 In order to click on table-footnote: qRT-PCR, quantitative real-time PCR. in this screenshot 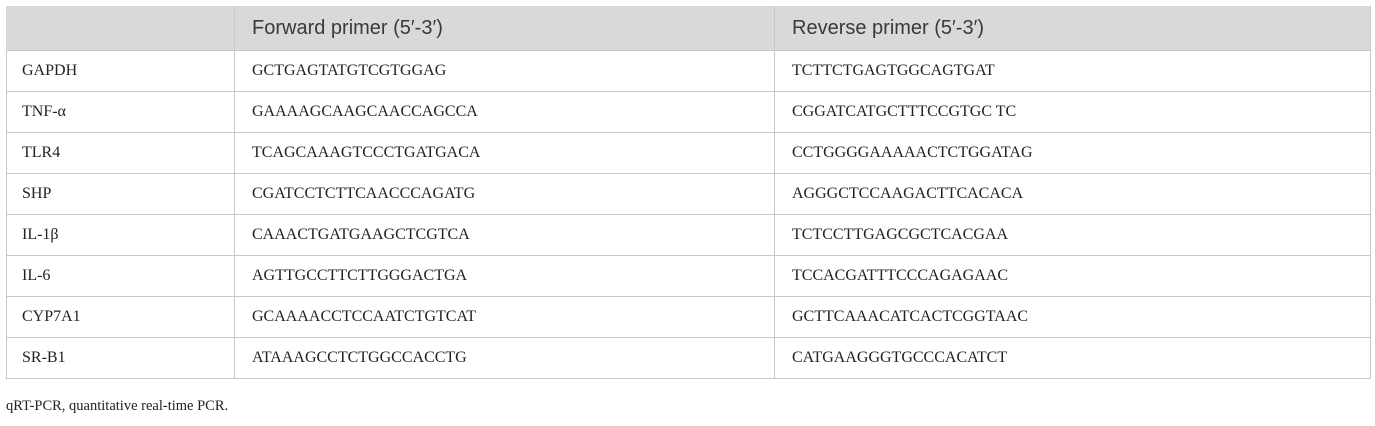, I will do `click(117, 406)`.